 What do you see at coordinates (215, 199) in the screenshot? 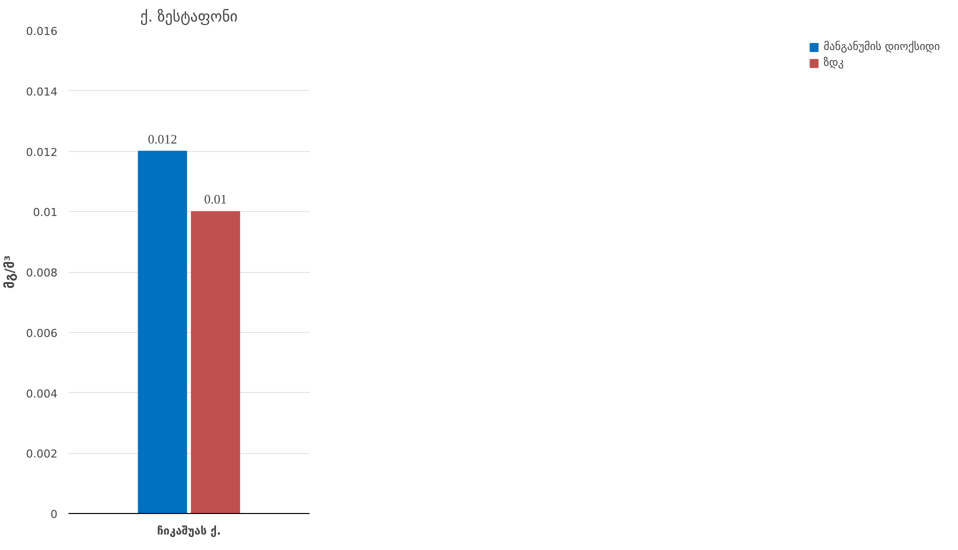
I see `data-label: 0.01` at bounding box center [215, 199].